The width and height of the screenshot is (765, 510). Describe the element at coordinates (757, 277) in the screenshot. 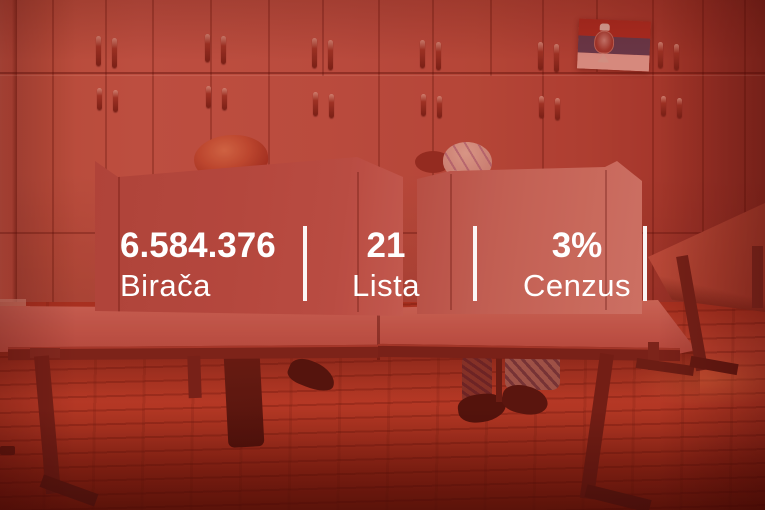

I see `side-desk-rear-leg` at that location.